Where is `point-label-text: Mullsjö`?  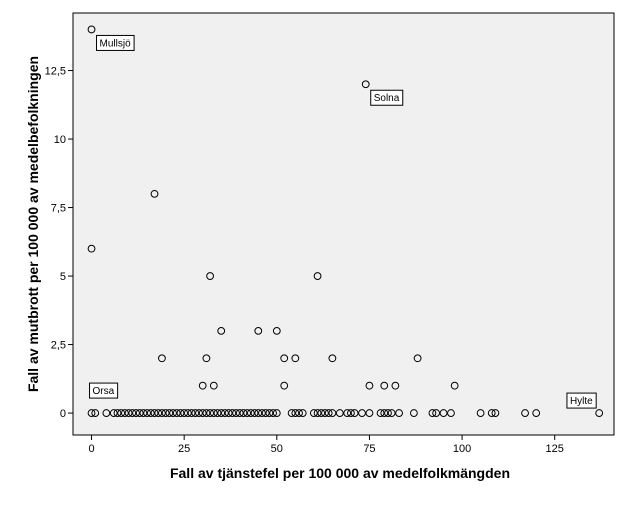
point-label-text: Mullsjö is located at coordinates (116, 43).